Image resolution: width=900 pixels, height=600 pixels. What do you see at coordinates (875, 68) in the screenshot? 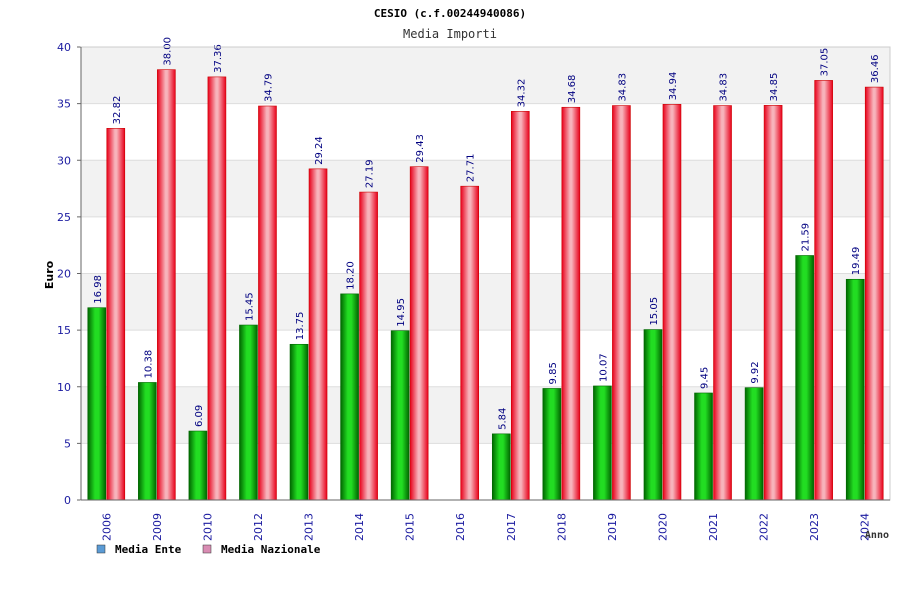
I see `data-label: 36.46` at bounding box center [875, 68].